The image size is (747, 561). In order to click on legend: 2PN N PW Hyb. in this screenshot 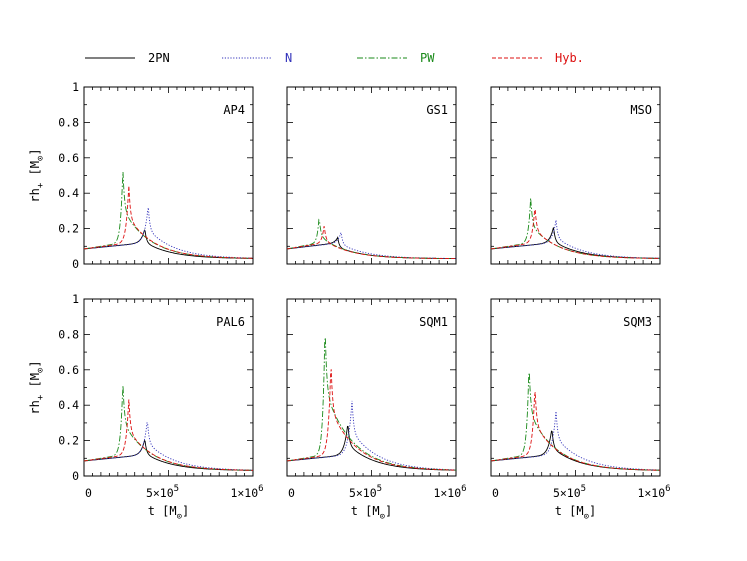, I will do `click(334, 58)`.